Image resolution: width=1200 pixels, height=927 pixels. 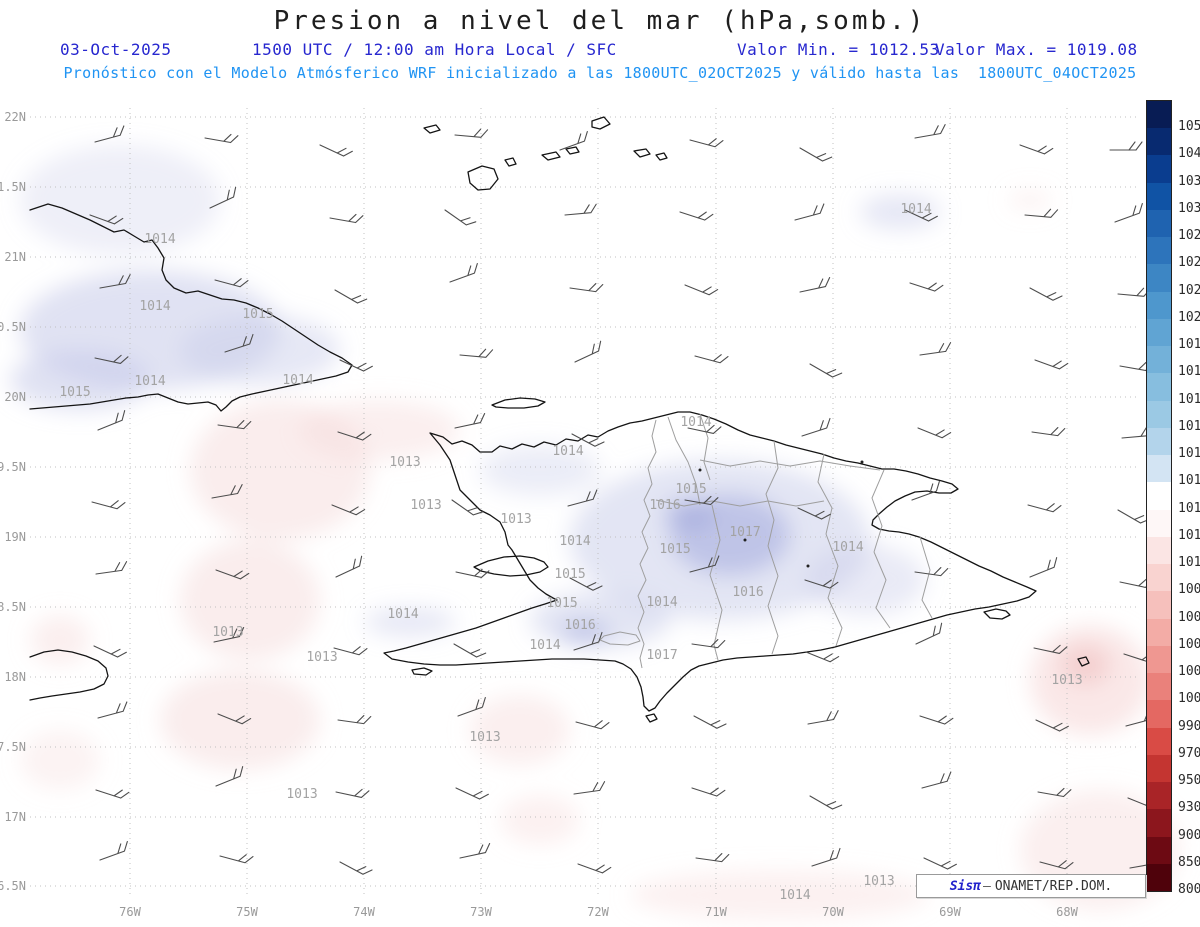 What do you see at coordinates (1189, 508) in the screenshot?
I see `colorbar-tick-label: 1013` at bounding box center [1189, 508].